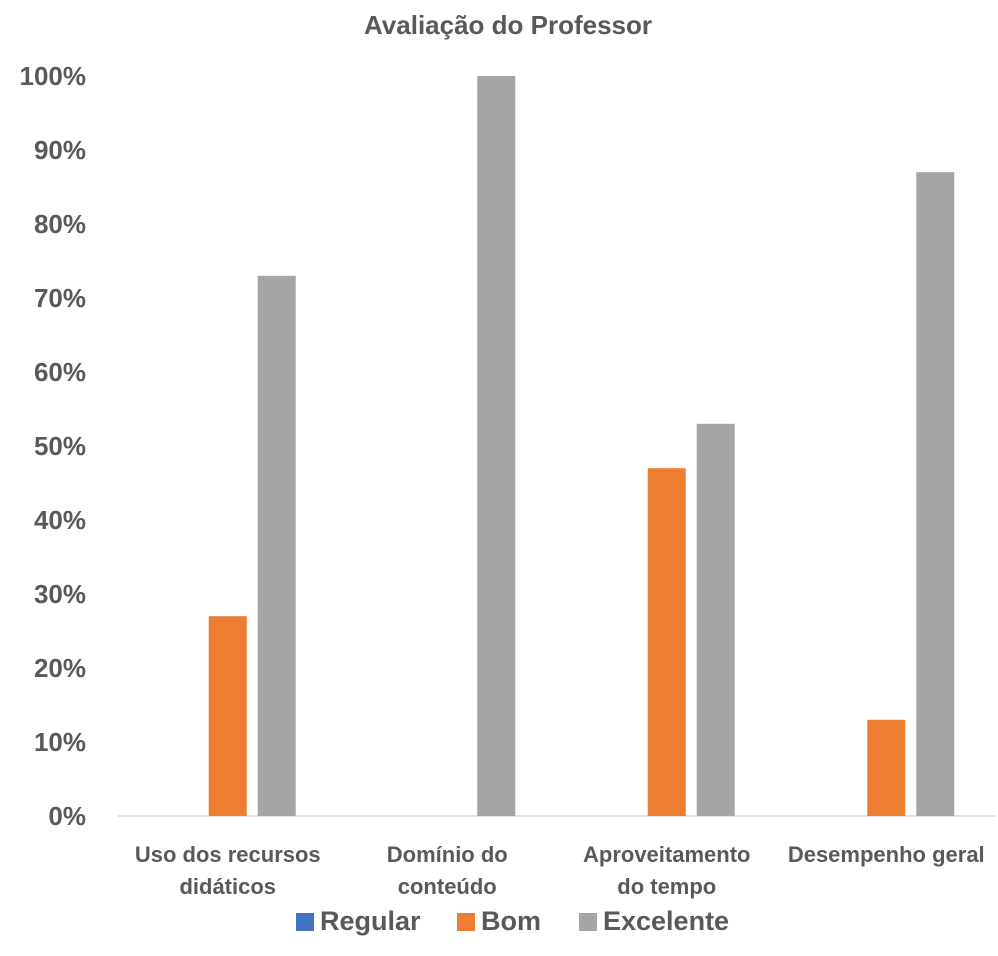 The height and width of the screenshot is (956, 998). I want to click on y-tick-label: 70%, so click(60, 298).